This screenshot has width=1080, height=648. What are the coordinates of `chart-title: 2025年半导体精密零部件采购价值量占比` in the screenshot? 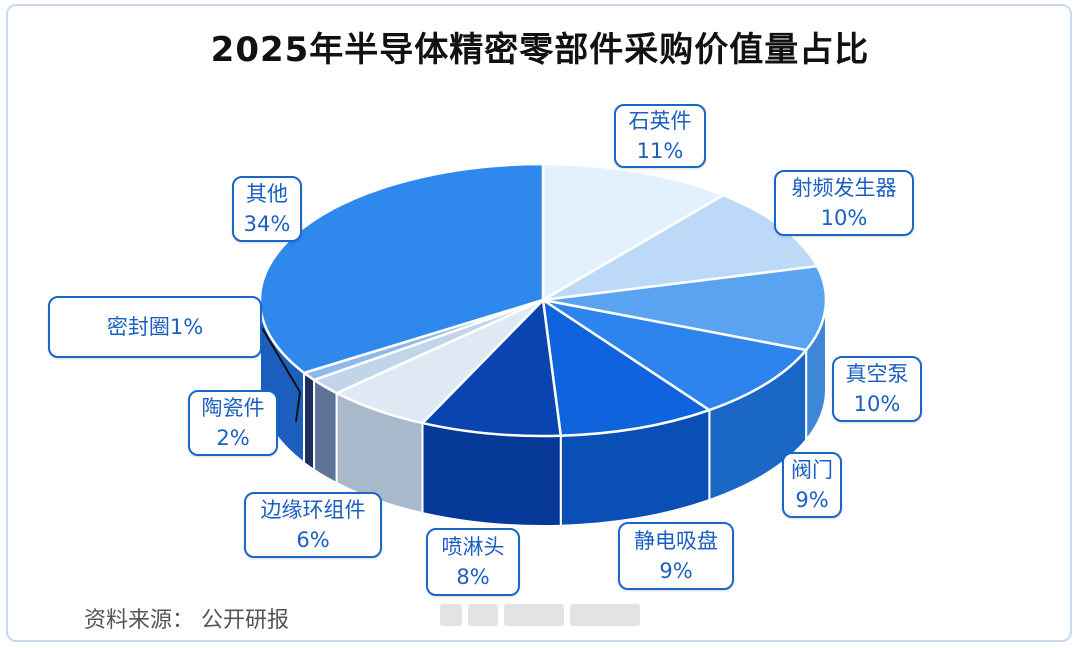 It's located at (540, 50).